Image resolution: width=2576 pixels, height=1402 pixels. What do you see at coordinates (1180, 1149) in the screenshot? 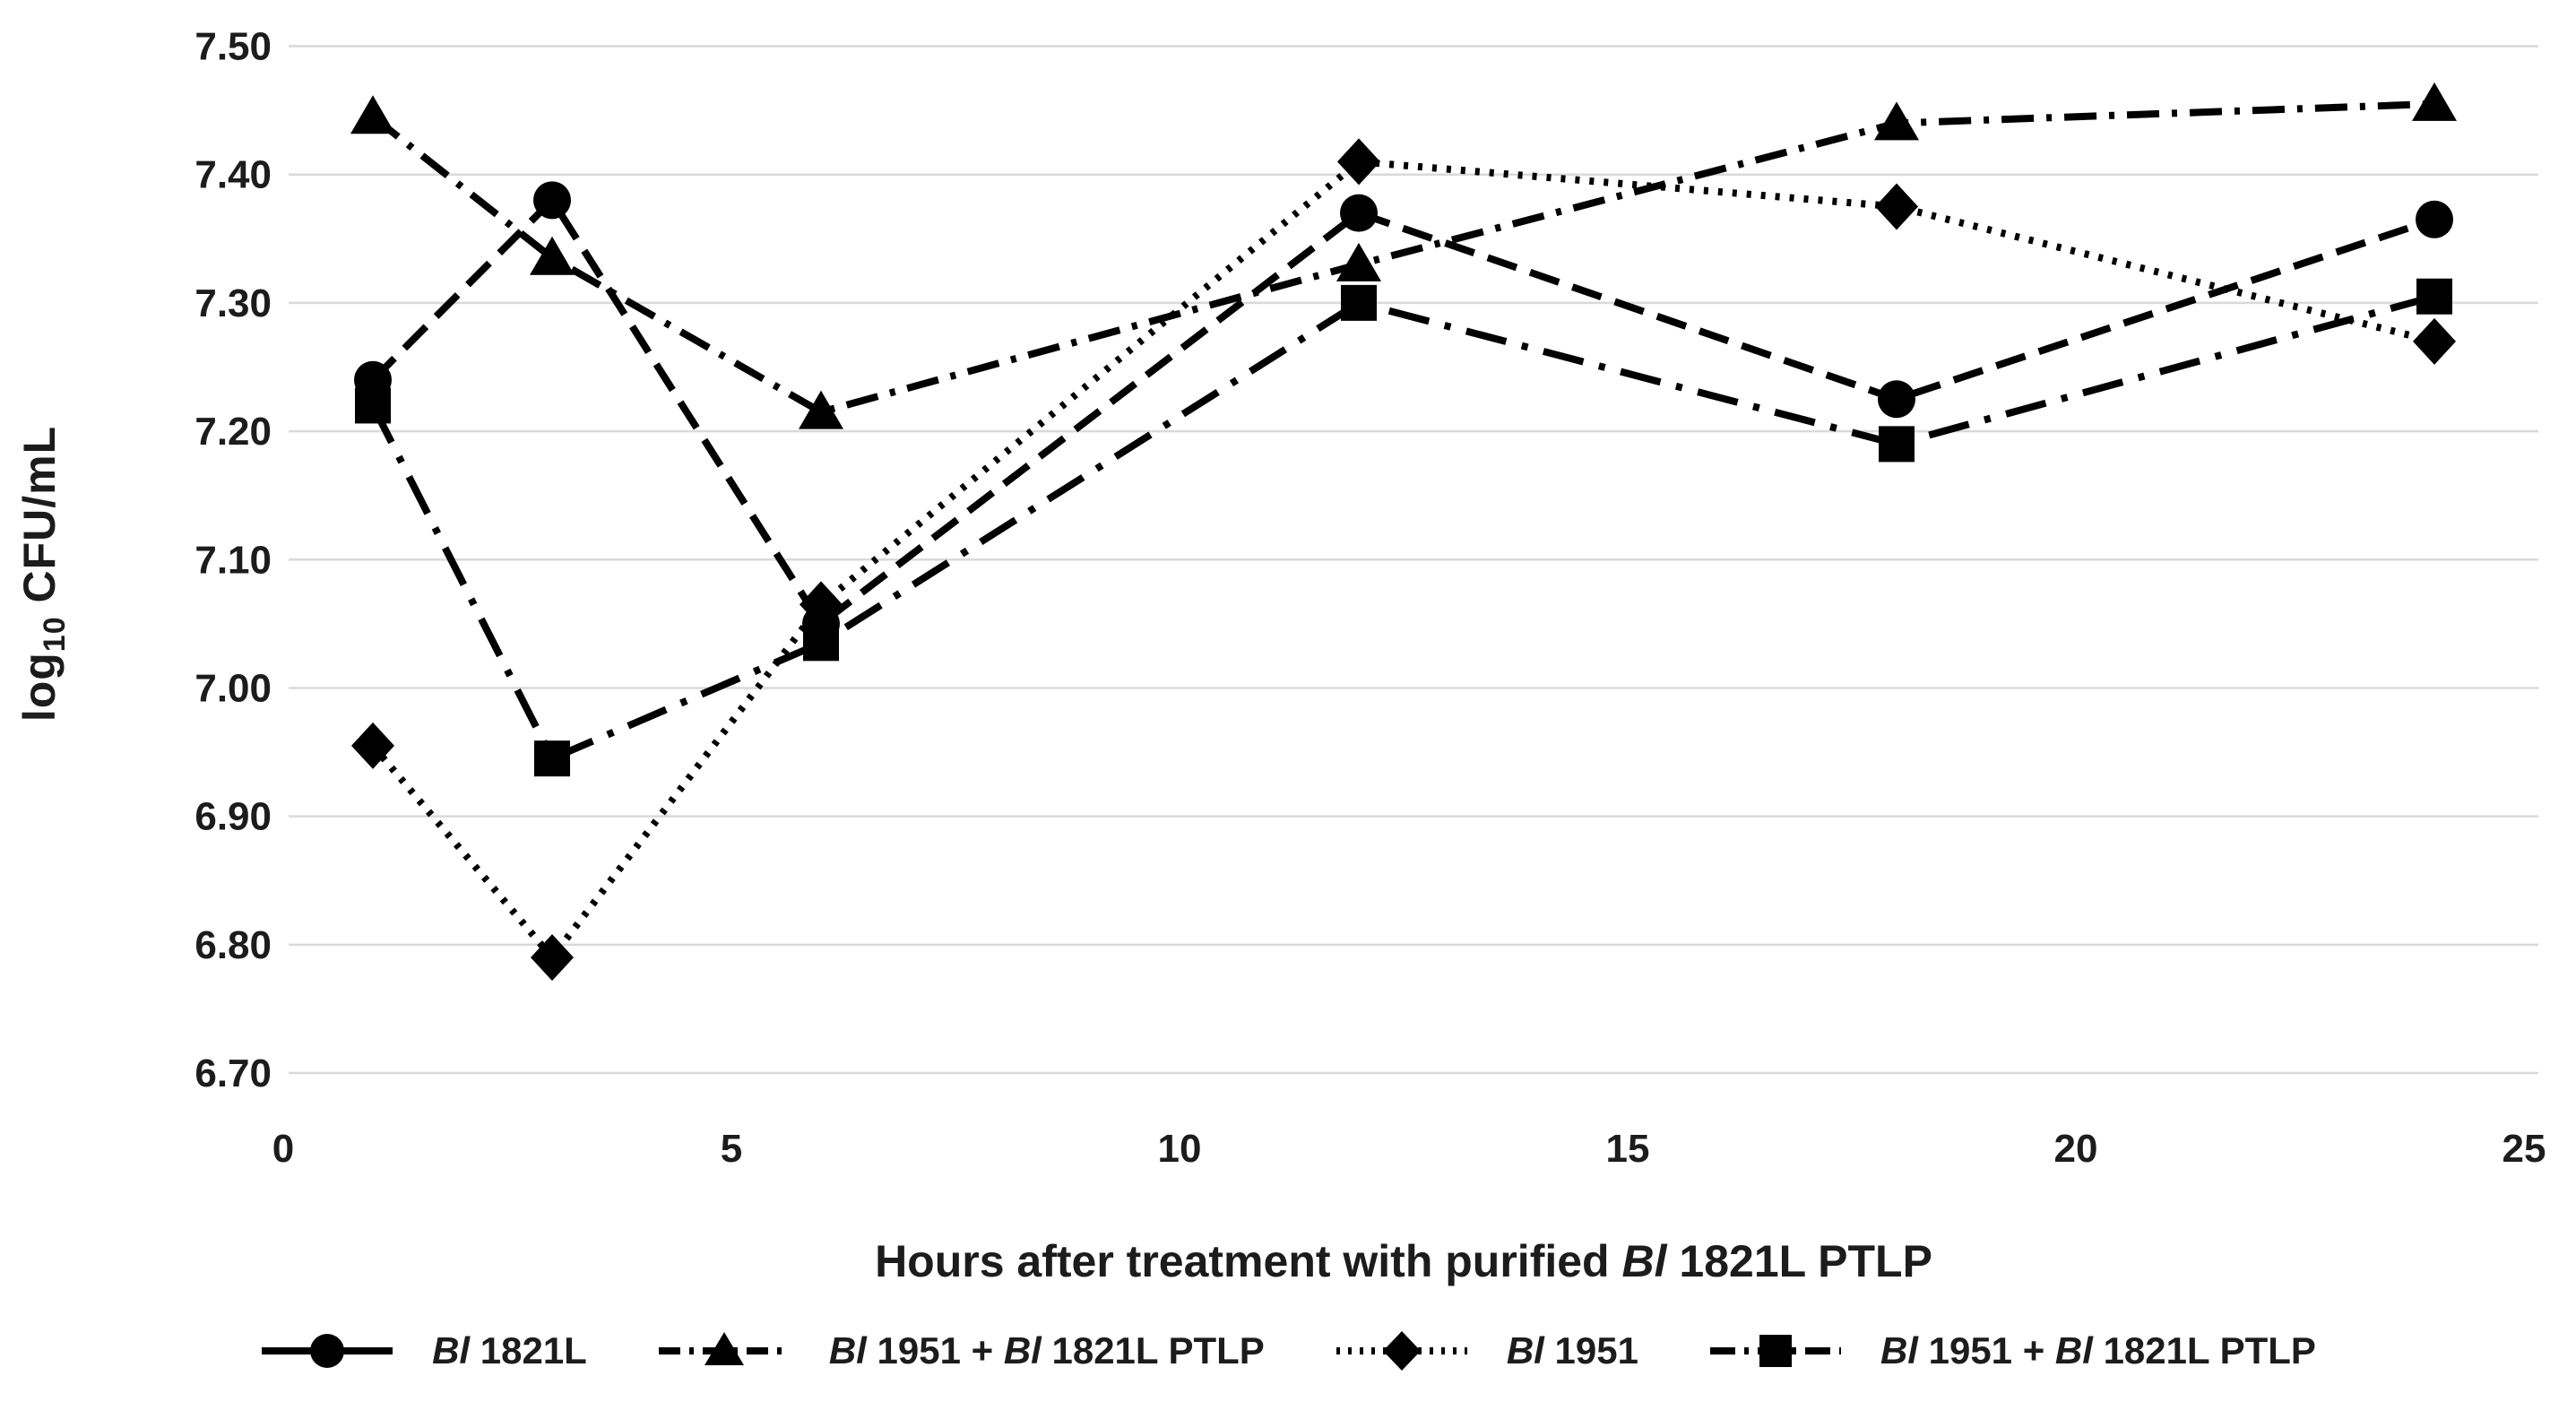
I see `x-tick-label: 10` at bounding box center [1180, 1149].